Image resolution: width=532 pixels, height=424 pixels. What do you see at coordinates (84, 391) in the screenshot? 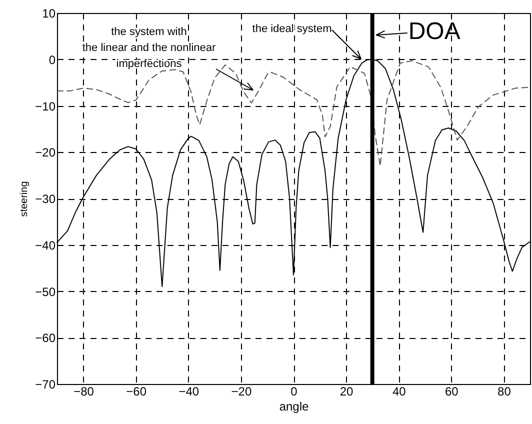
I see `x-tick-label: −80` at bounding box center [84, 391].